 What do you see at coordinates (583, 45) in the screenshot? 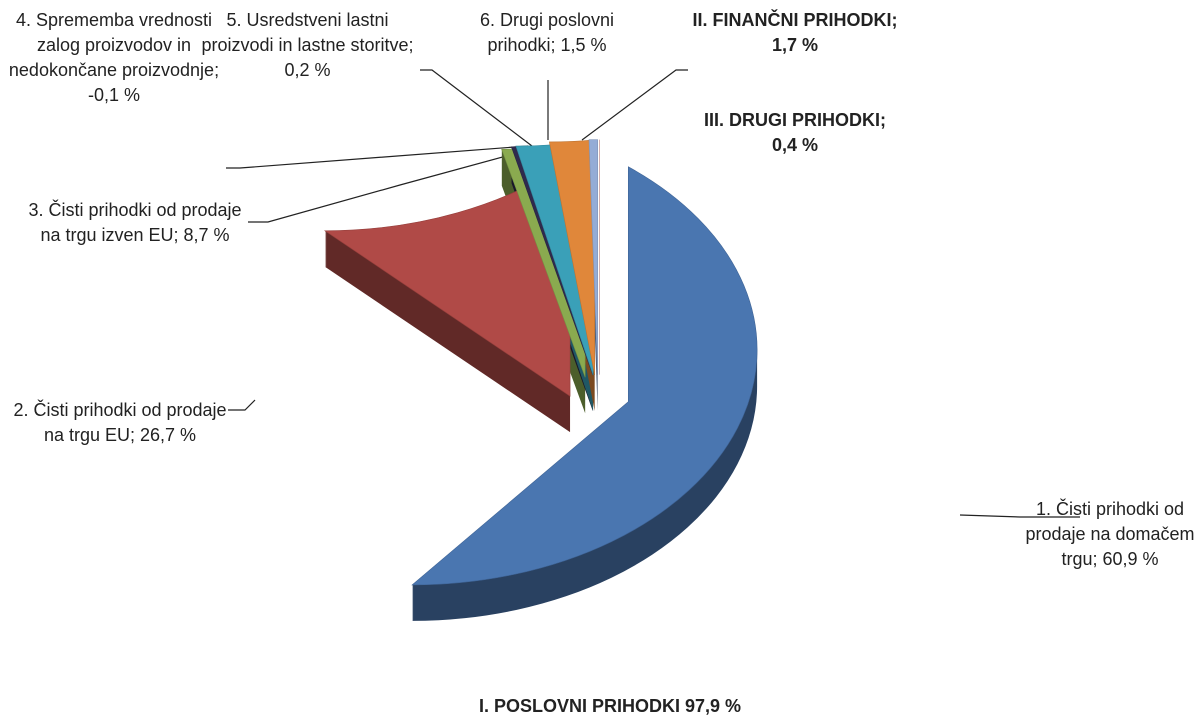
I see `value-label: 1,5 %` at bounding box center [583, 45].